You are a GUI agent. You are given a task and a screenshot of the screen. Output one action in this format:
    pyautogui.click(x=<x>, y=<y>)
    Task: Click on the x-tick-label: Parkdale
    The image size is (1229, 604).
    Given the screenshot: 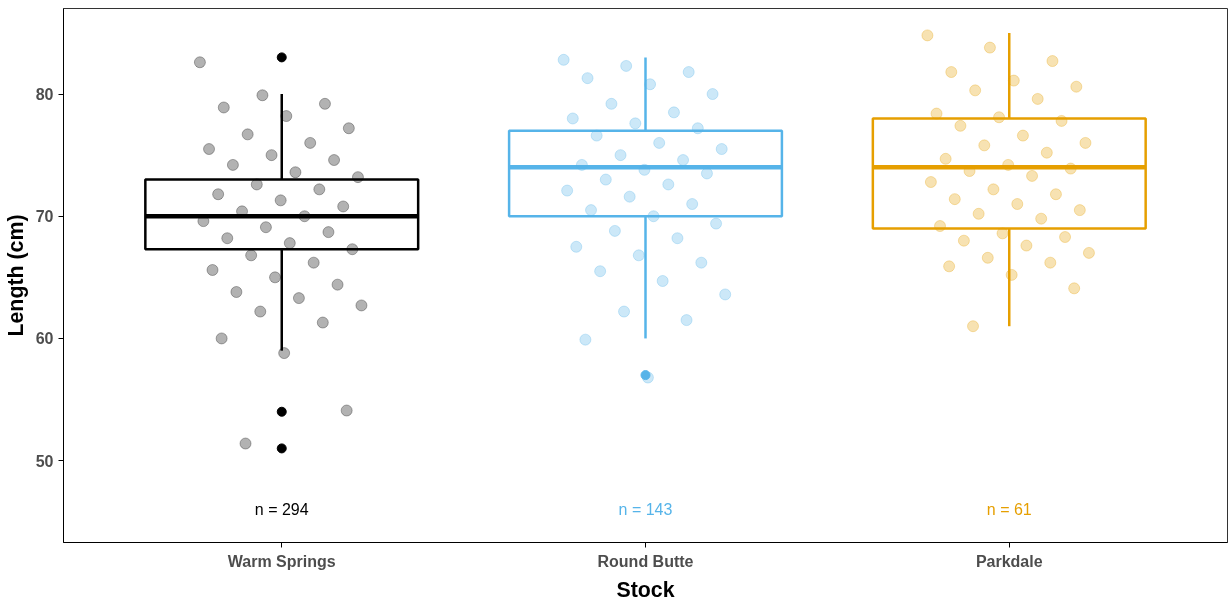 What is the action you would take?
    pyautogui.click(x=1009, y=561)
    